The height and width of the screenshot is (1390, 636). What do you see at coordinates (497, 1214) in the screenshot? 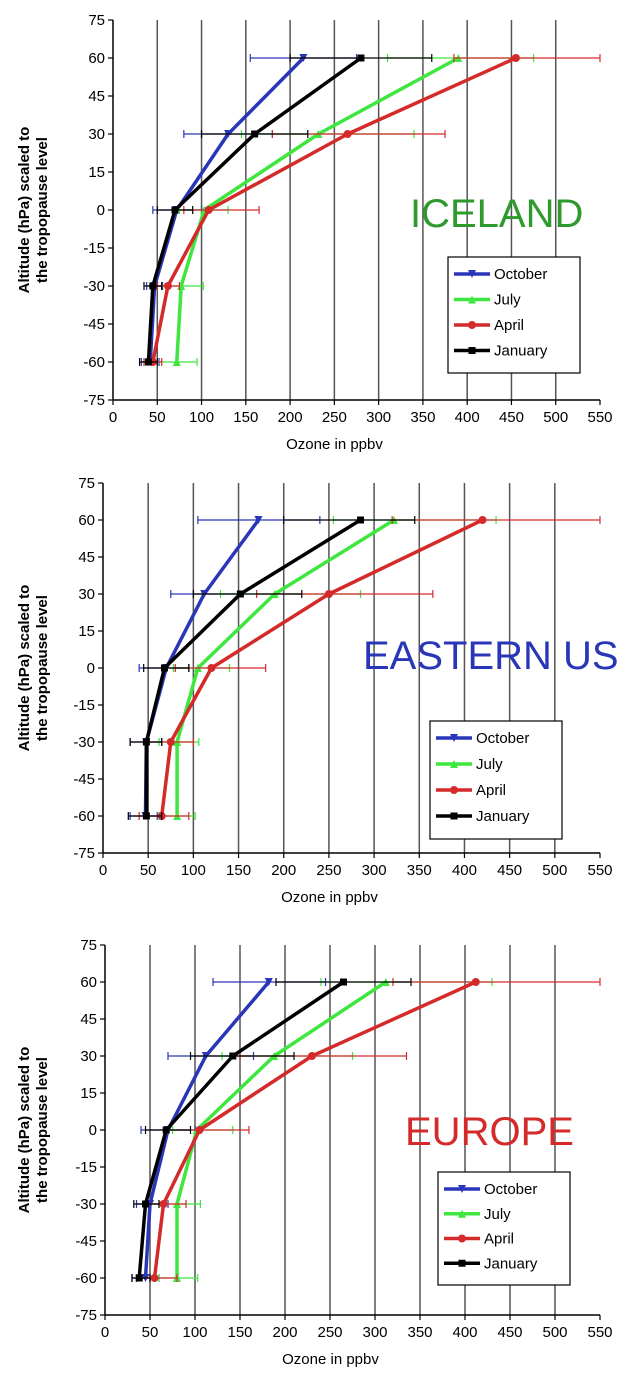
I see `legend-label: July` at bounding box center [497, 1214].